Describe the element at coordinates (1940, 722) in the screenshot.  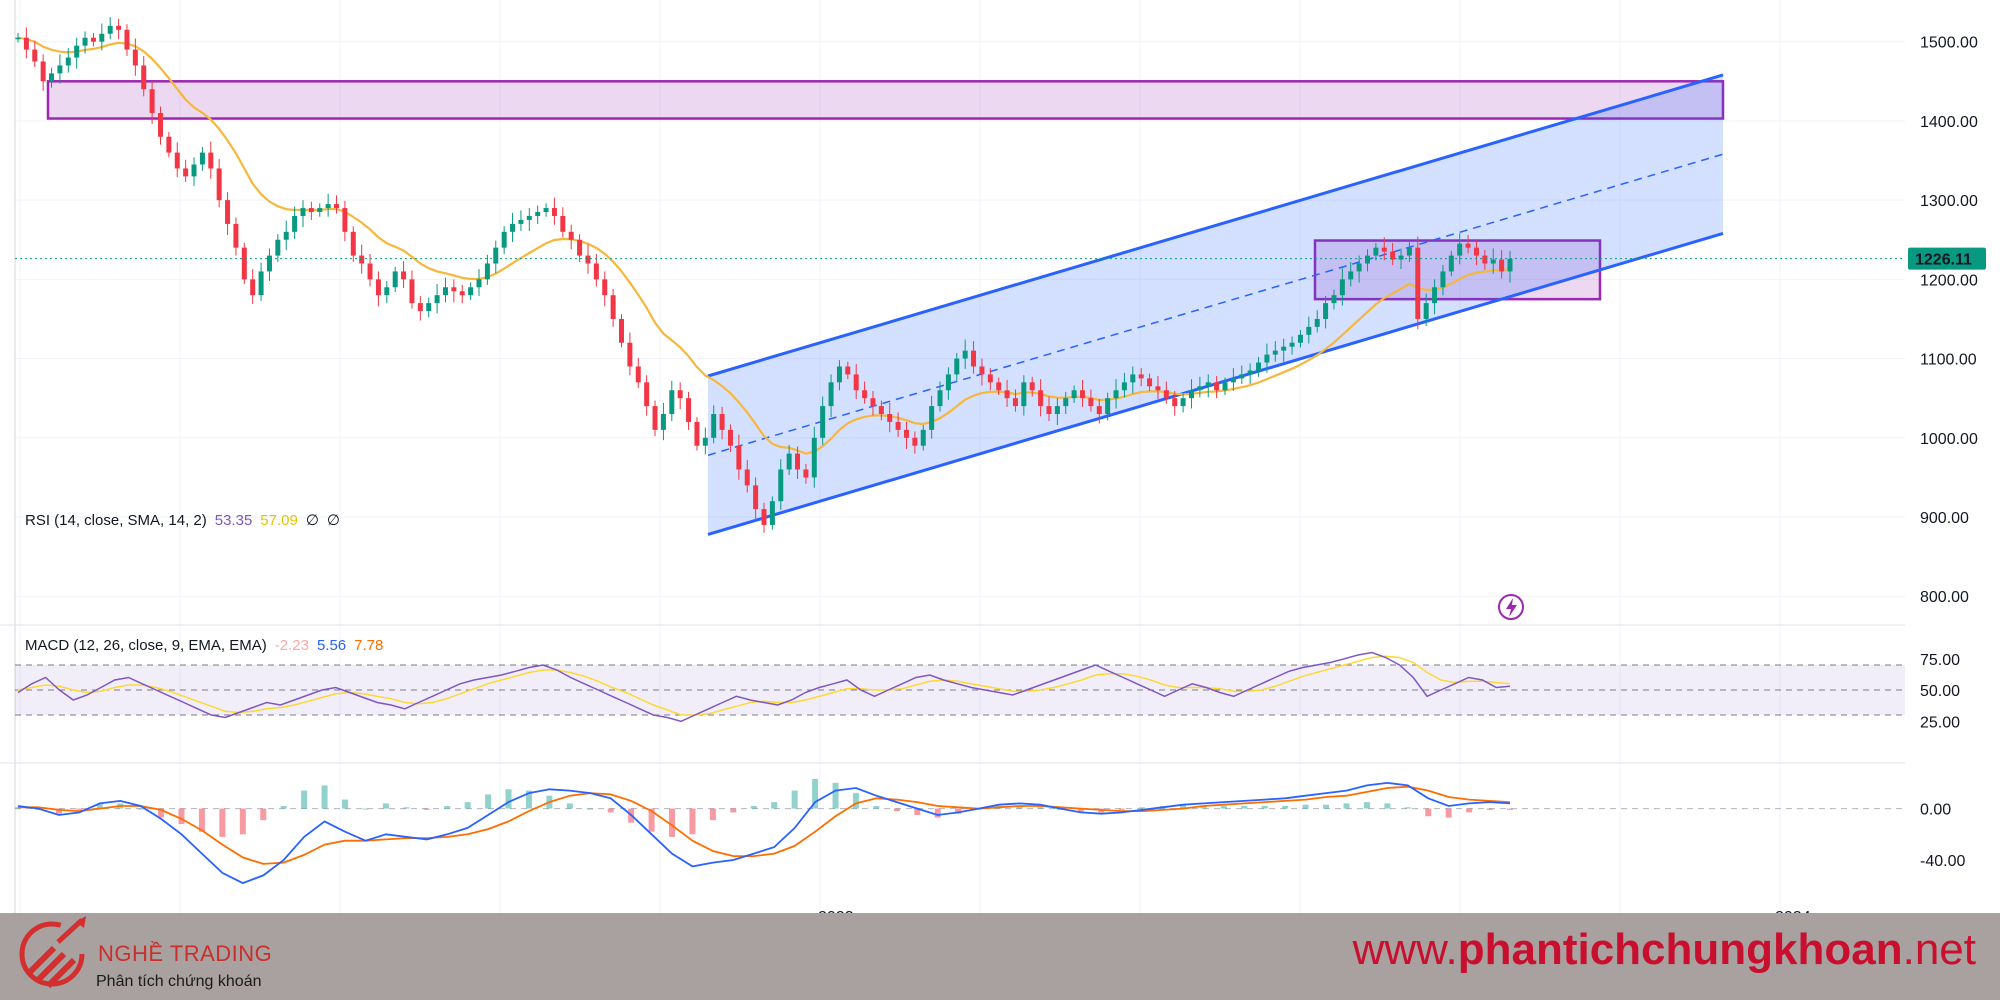
I see `rsi-tick-label: 25.00` at that location.